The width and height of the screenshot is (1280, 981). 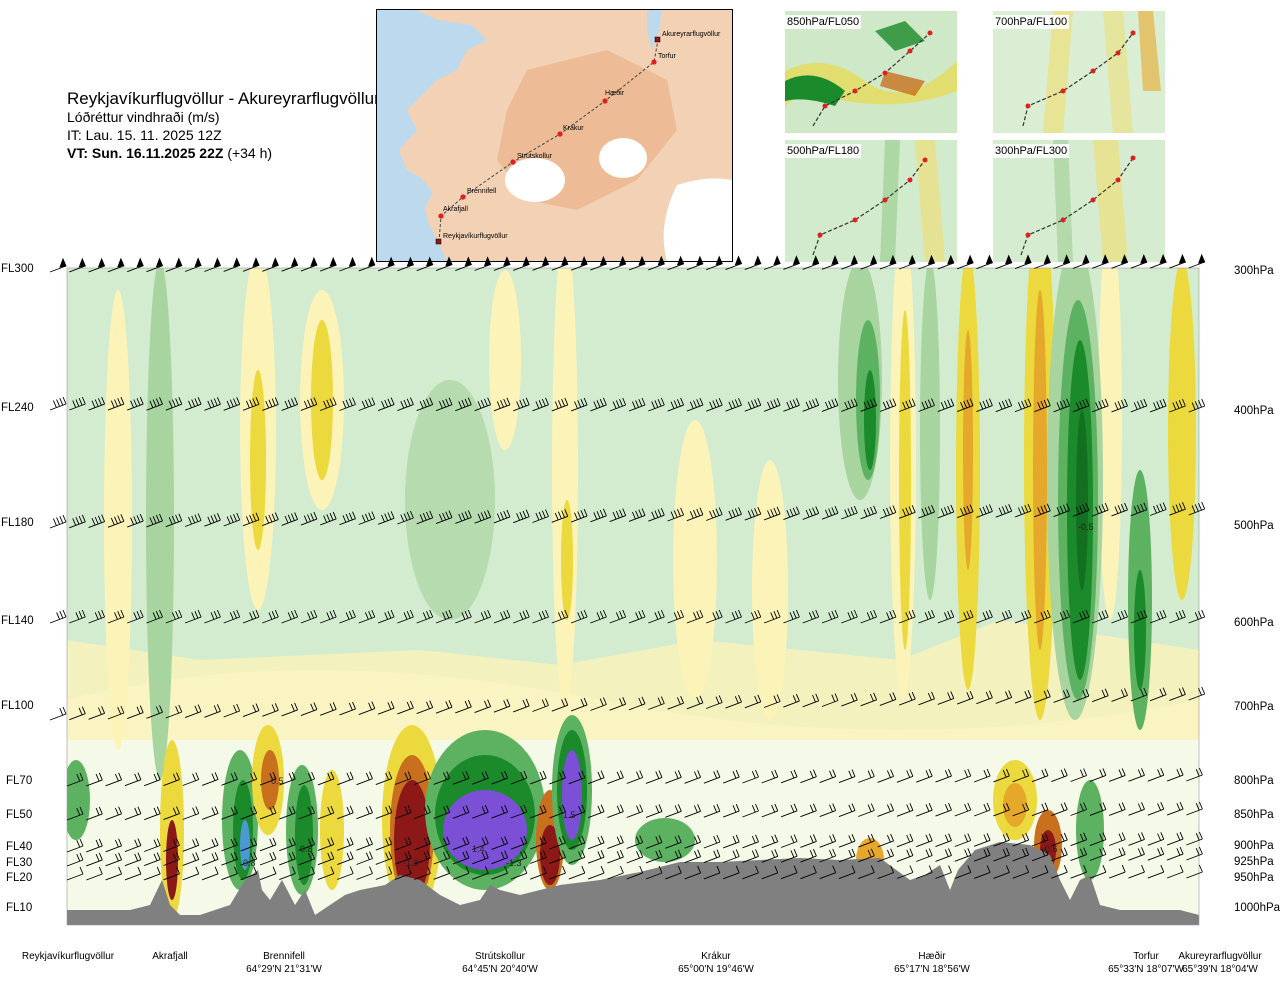 I want to click on cell-up-b3c, so click(x=304, y=835).